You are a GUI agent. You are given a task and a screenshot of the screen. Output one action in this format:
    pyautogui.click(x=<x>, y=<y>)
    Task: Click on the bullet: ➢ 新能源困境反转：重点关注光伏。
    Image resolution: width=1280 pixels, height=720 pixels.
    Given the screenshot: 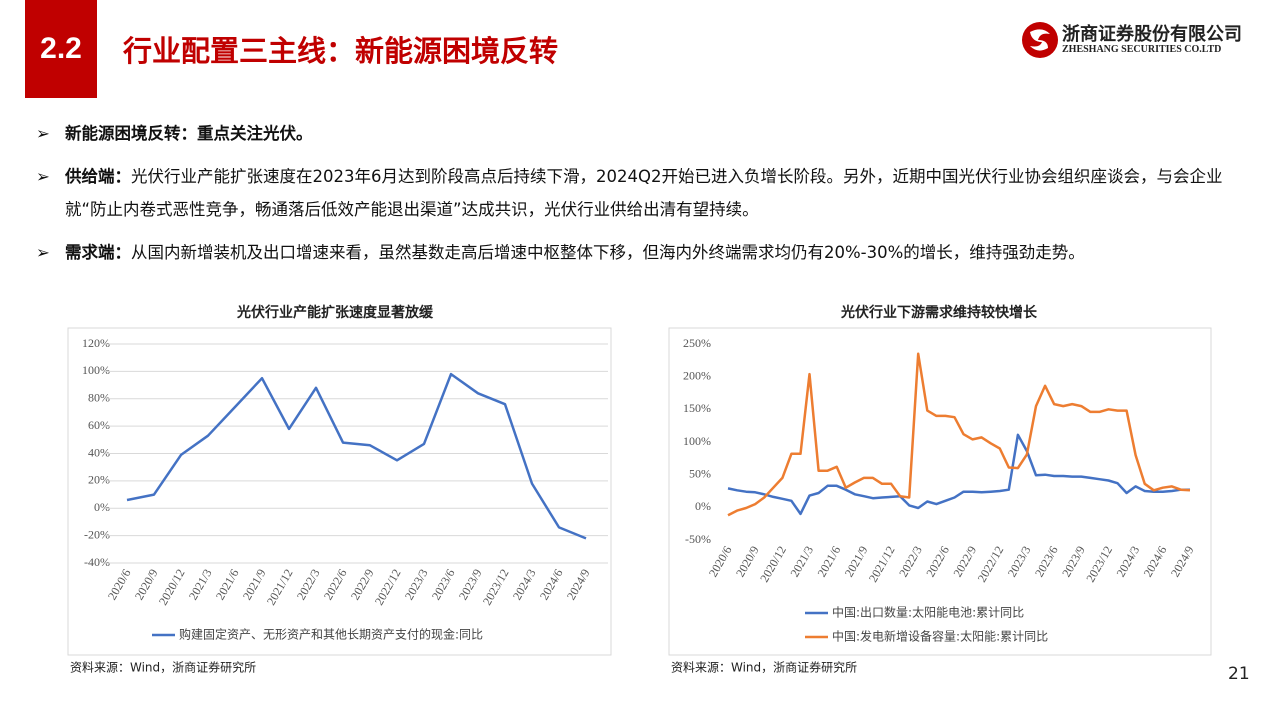 What is the action you would take?
    pyautogui.click(x=174, y=133)
    